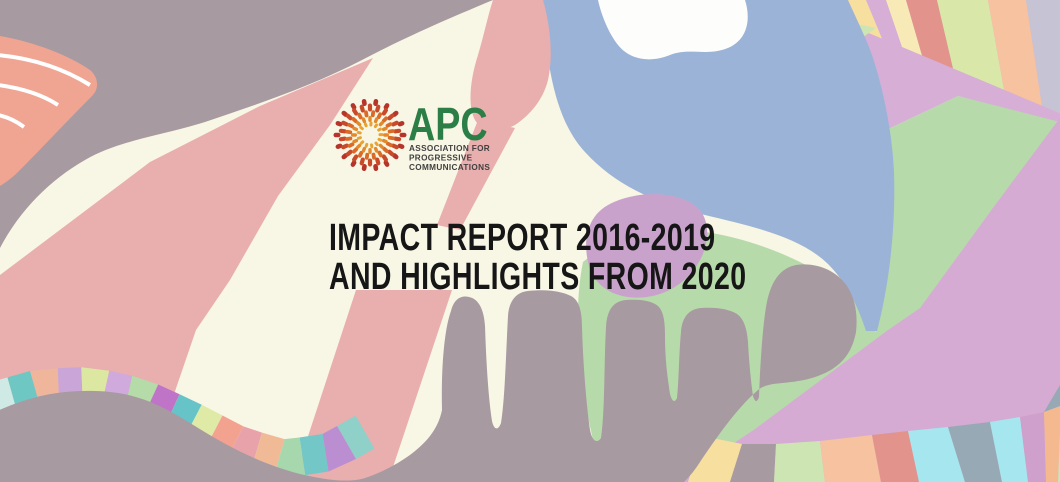 This screenshot has width=1060, height=482. What do you see at coordinates (647, 246) in the screenshot?
I see `purple-blob` at bounding box center [647, 246].